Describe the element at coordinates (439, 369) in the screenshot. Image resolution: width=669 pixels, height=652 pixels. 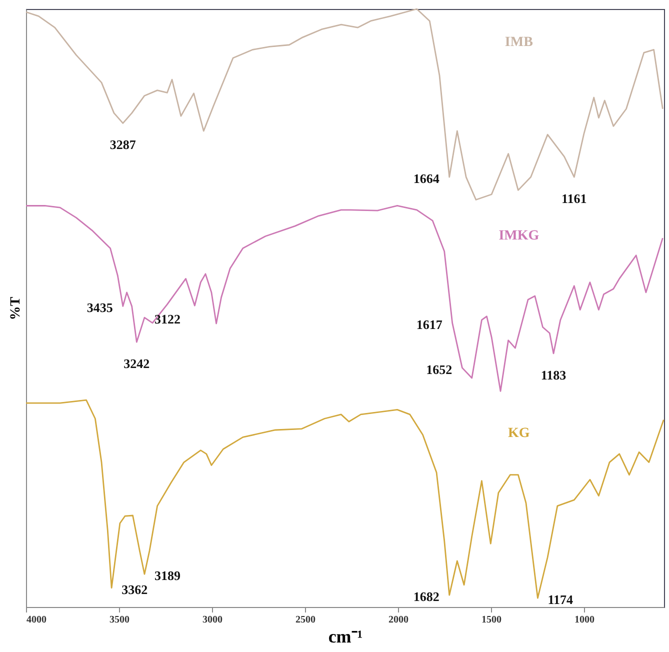
I see `annotation: 1652` at that location.